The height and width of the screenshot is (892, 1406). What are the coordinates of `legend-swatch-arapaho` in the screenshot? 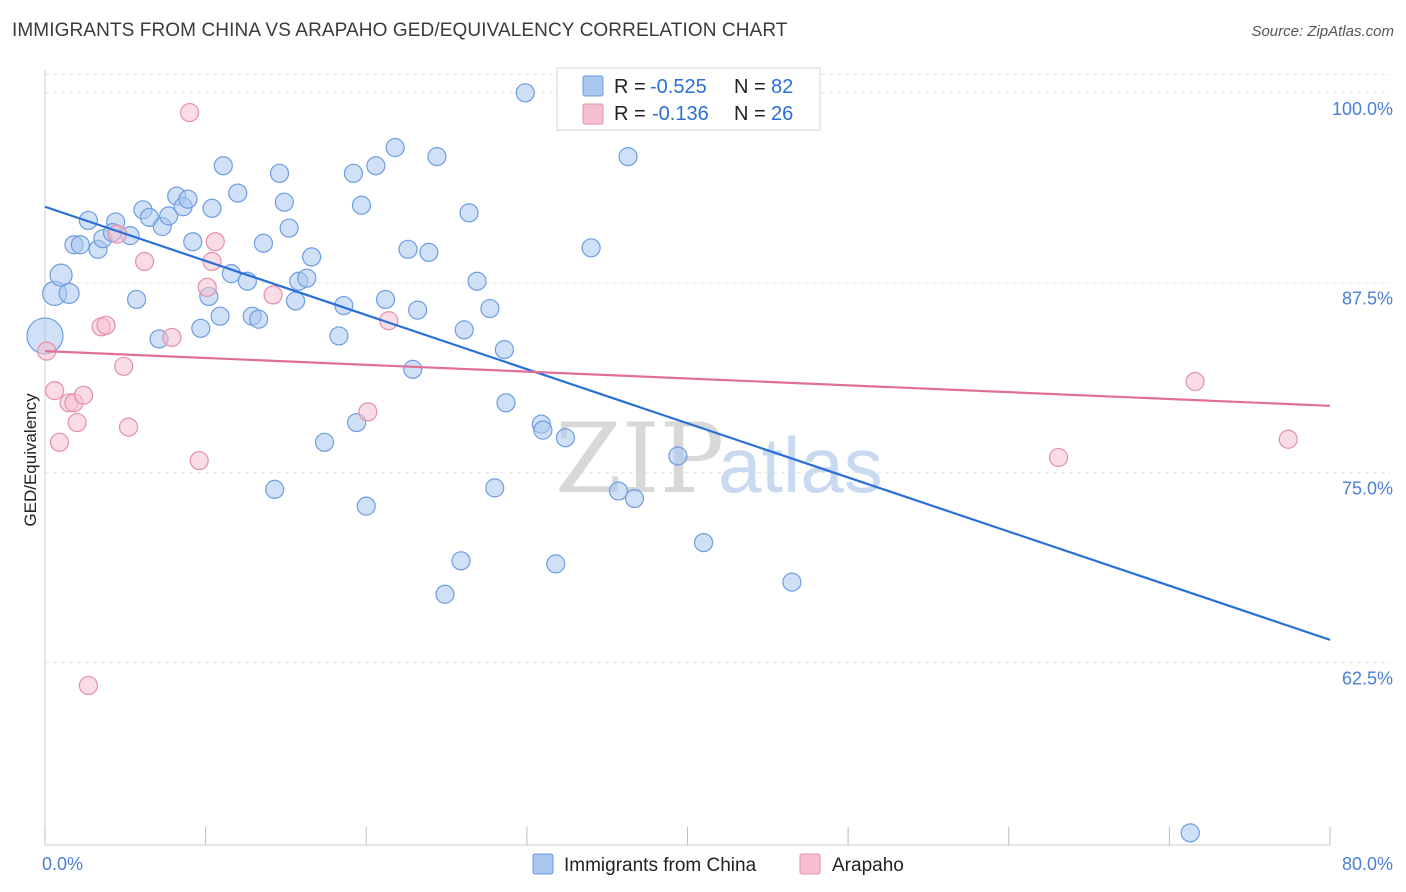 It's located at (593, 114).